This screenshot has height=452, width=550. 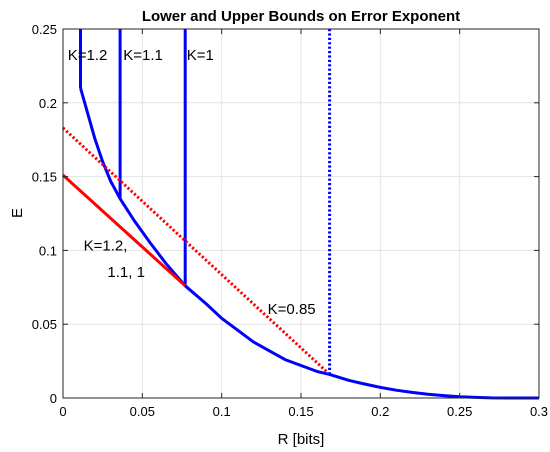 I want to click on x-tick-label: 0.25, so click(x=459, y=411).